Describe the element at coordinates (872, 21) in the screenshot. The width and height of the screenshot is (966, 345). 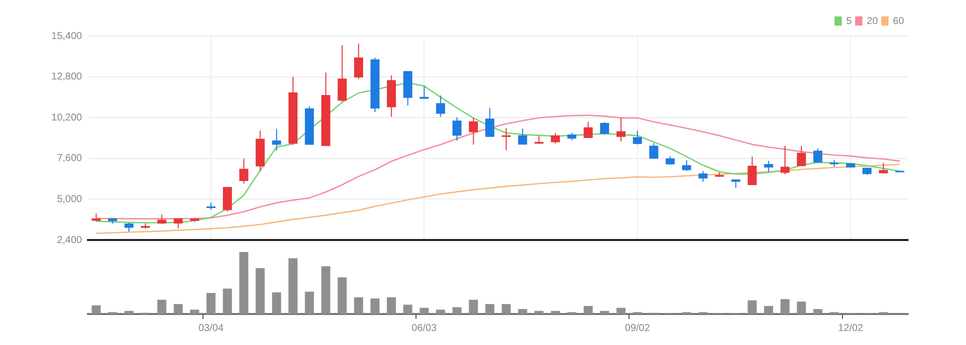
I see `legend-label: 20` at that location.